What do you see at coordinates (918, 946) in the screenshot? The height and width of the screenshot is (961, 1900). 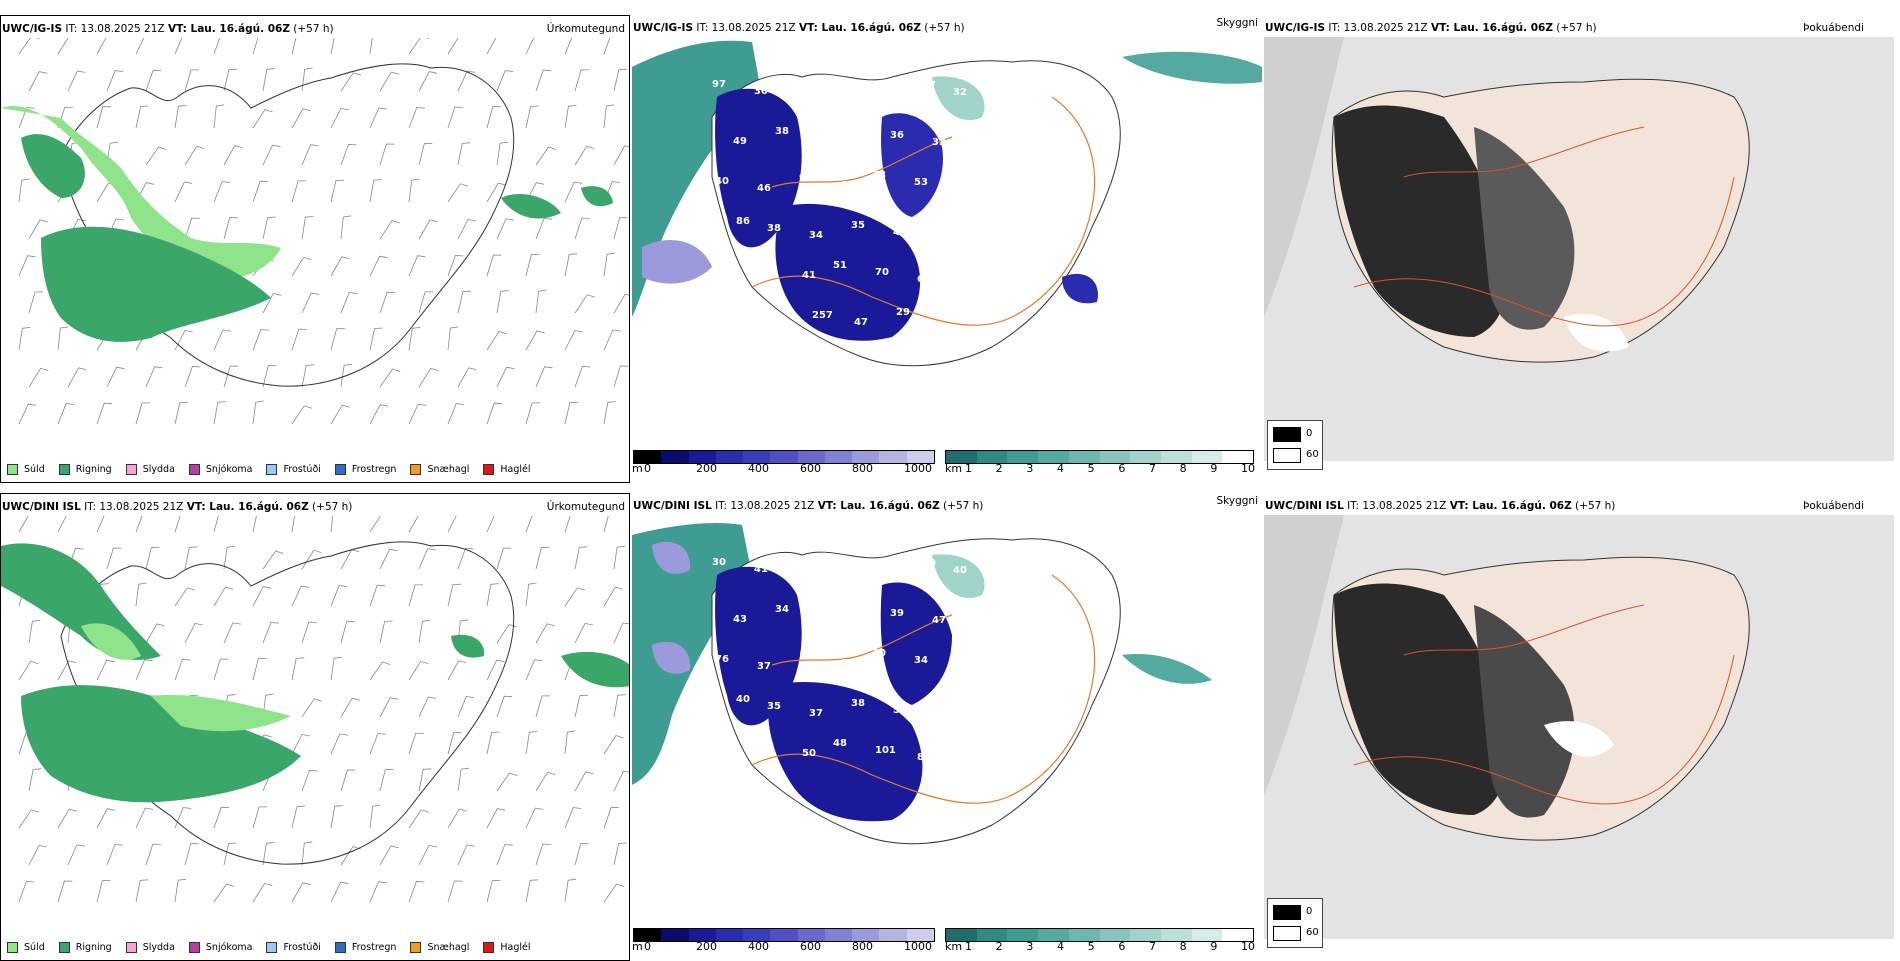 I see `colorbar-tick: 1000` at bounding box center [918, 946].